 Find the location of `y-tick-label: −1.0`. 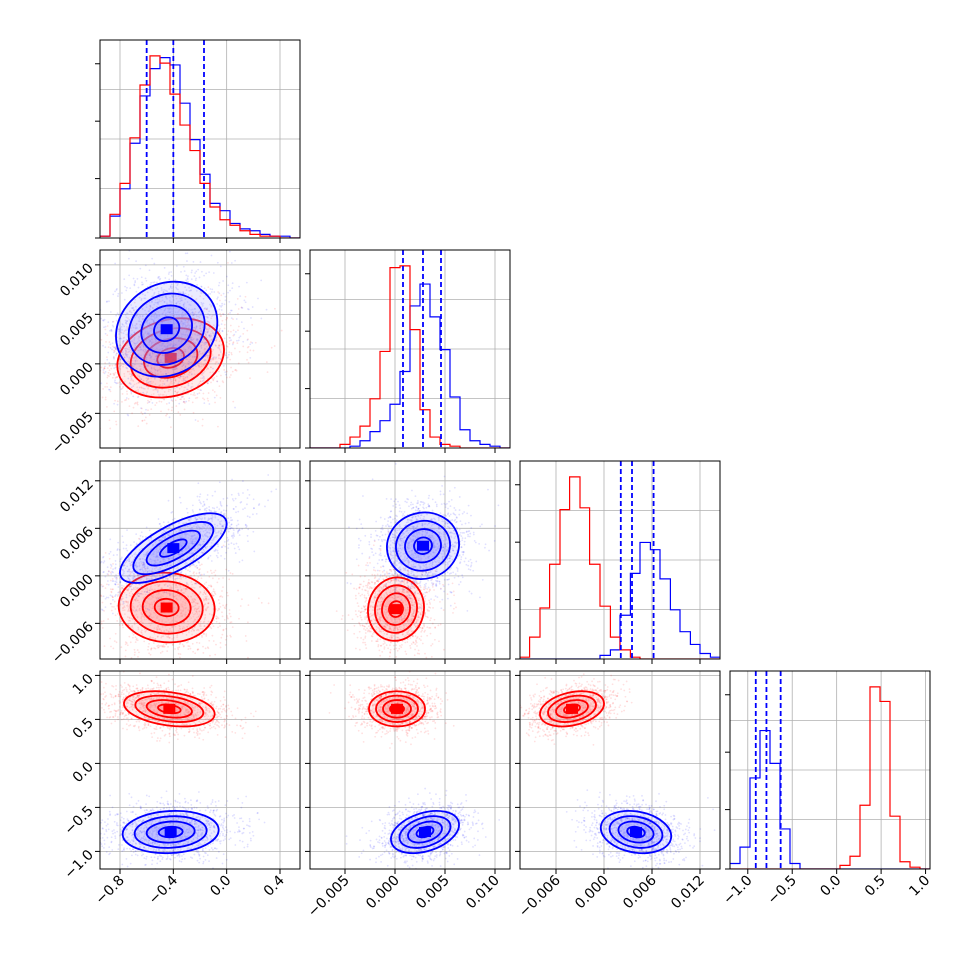

y-tick-label: −1.0 is located at coordinates (78, 864).